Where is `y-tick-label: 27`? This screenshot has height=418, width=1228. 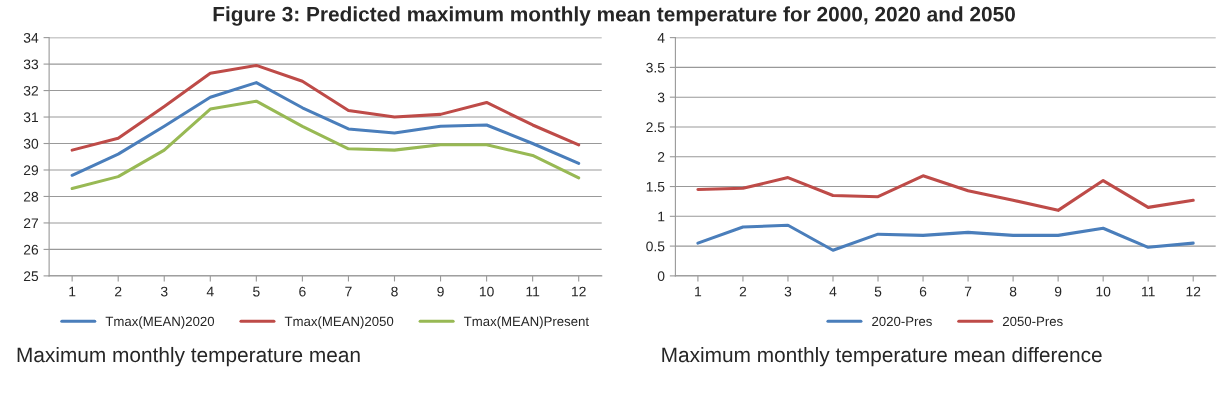
y-tick-label: 27 is located at coordinates (31, 223).